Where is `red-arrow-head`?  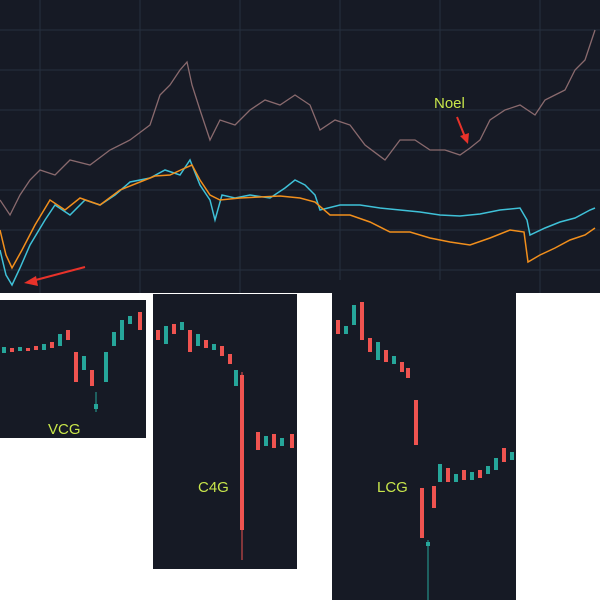 red-arrow-head is located at coordinates (31, 281).